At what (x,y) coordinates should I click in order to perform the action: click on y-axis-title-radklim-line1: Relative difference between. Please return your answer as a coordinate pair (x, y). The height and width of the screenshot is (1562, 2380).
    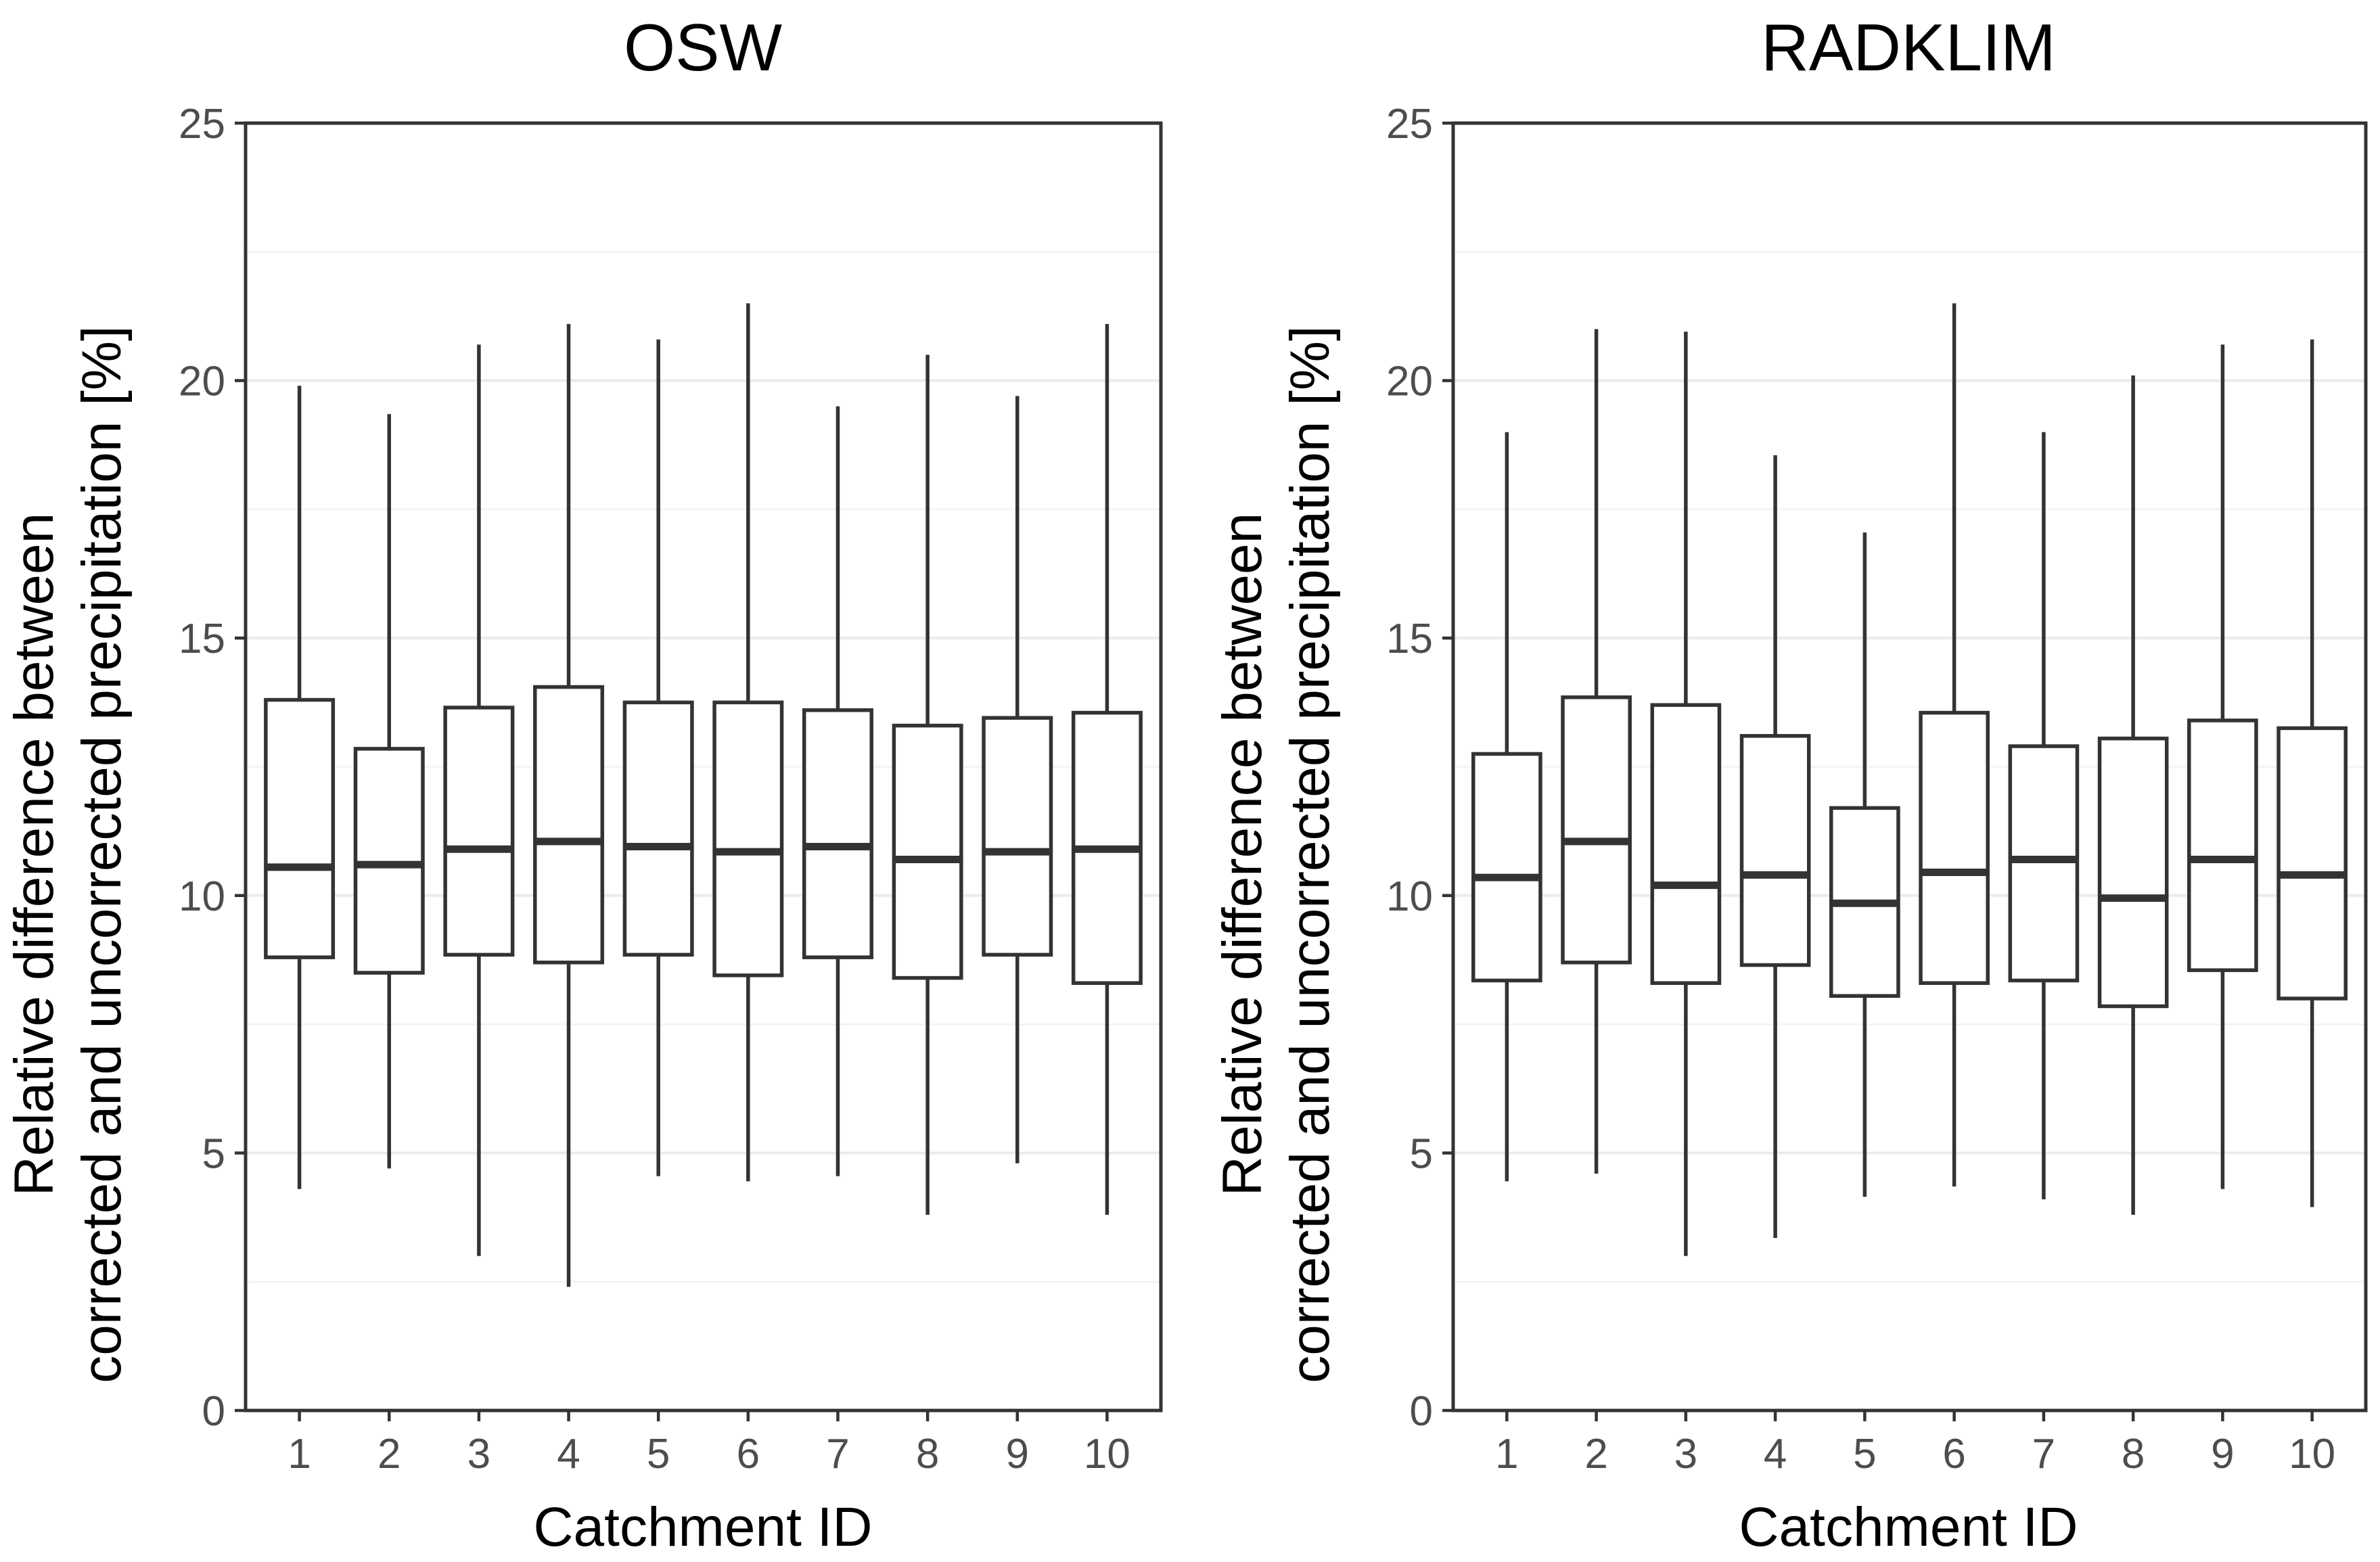
    Looking at the image, I should click on (1242, 854).